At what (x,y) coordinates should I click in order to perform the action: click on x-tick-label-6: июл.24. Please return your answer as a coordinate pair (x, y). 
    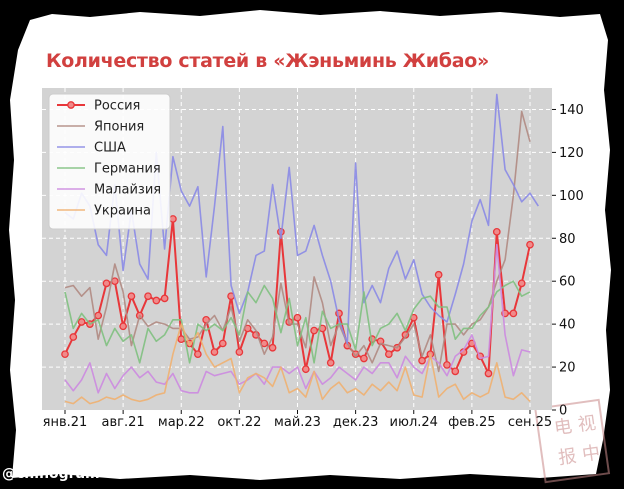
    Looking at the image, I should click on (414, 422).